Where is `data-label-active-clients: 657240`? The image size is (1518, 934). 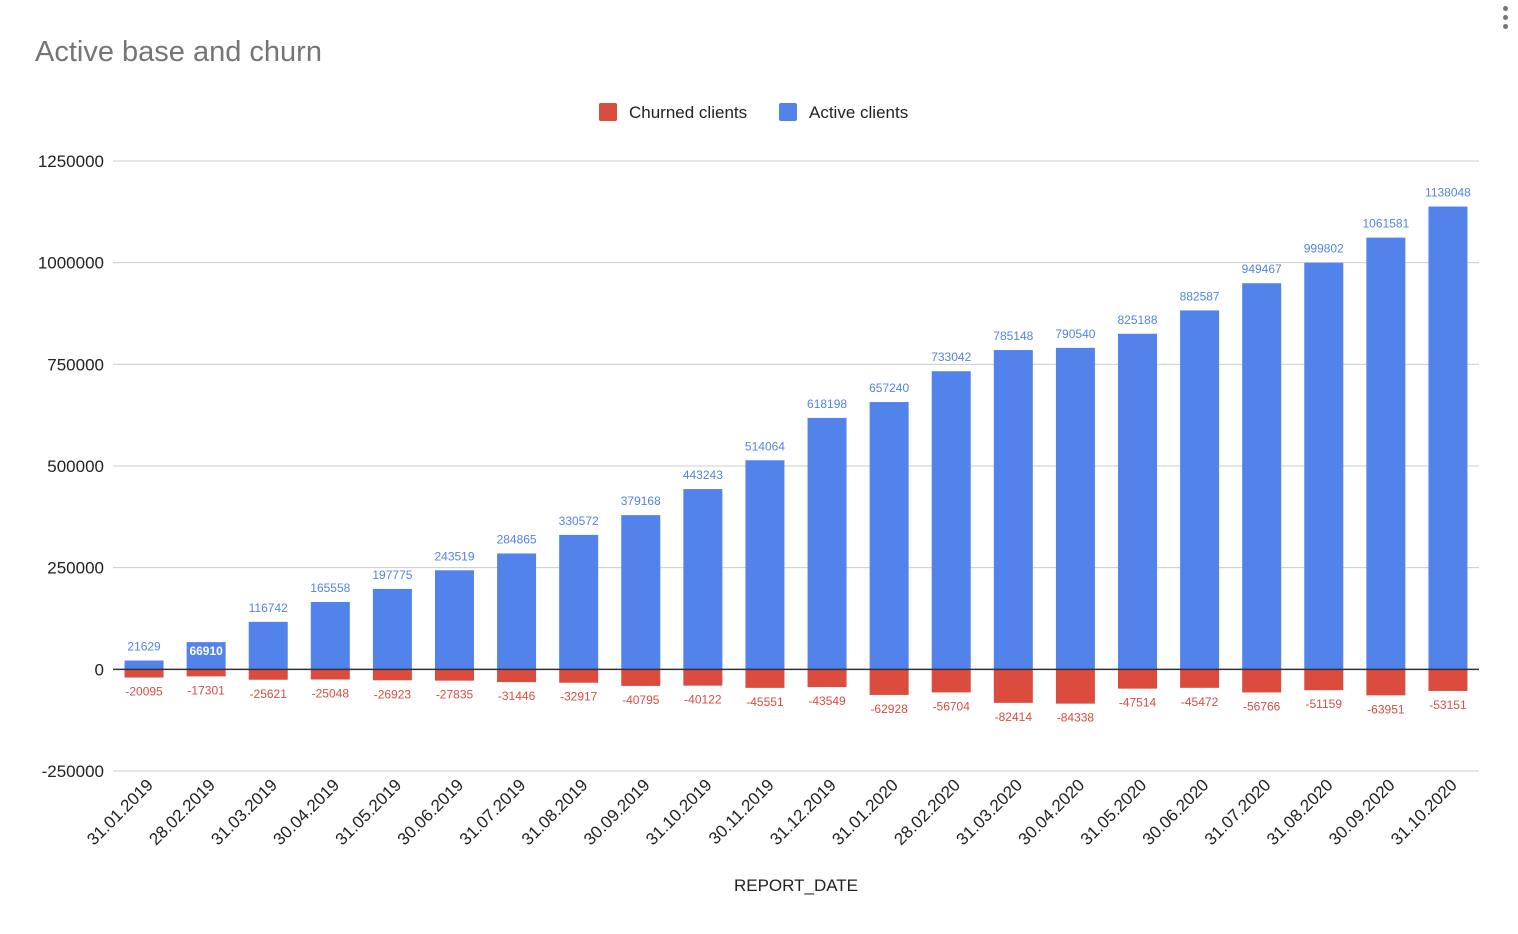 data-label-active-clients: 657240 is located at coordinates (889, 388).